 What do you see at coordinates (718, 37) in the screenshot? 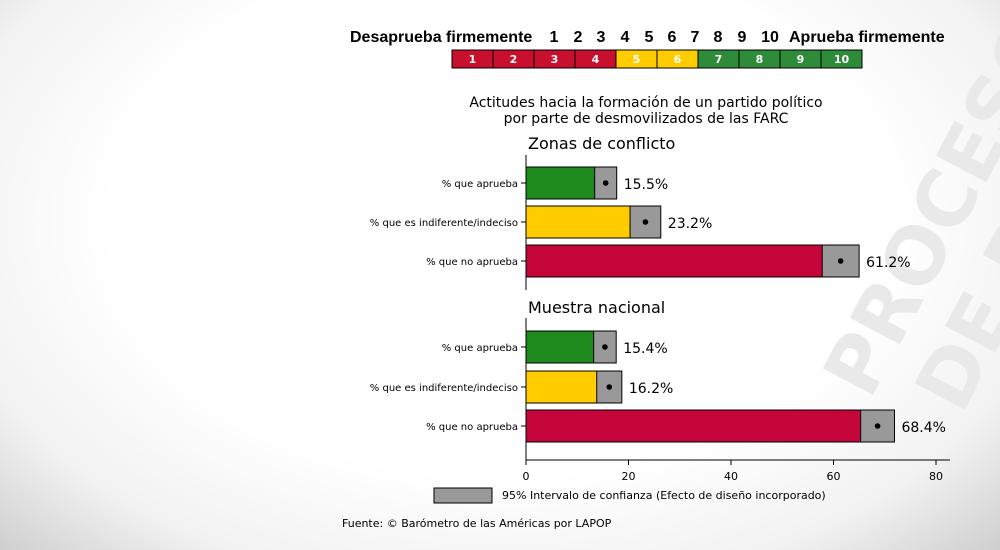
I see `scale-number-8: 8` at bounding box center [718, 37].